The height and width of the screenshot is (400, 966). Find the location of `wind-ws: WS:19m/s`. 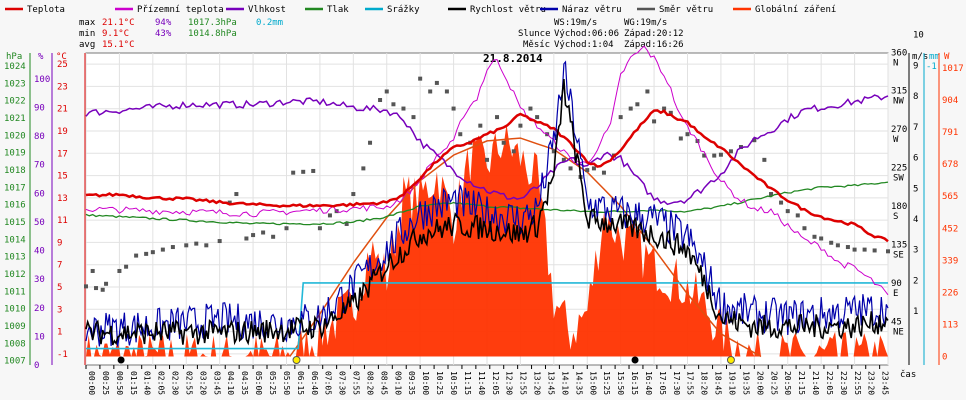

wind-ws: WS:19m/s is located at coordinates (575, 23).